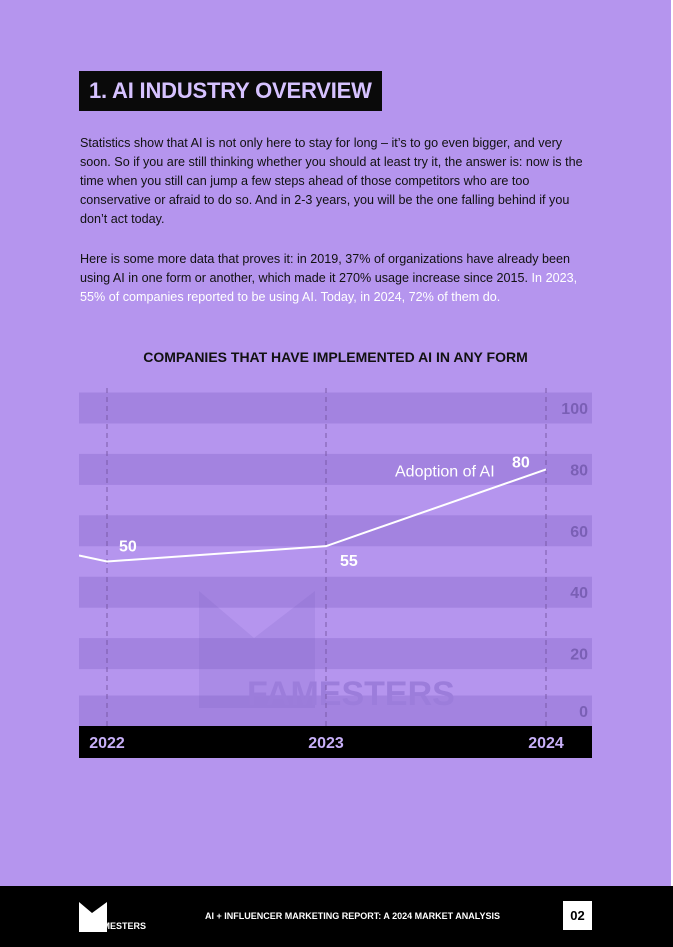 The image size is (673, 947). I want to click on data-label: 80, so click(521, 462).